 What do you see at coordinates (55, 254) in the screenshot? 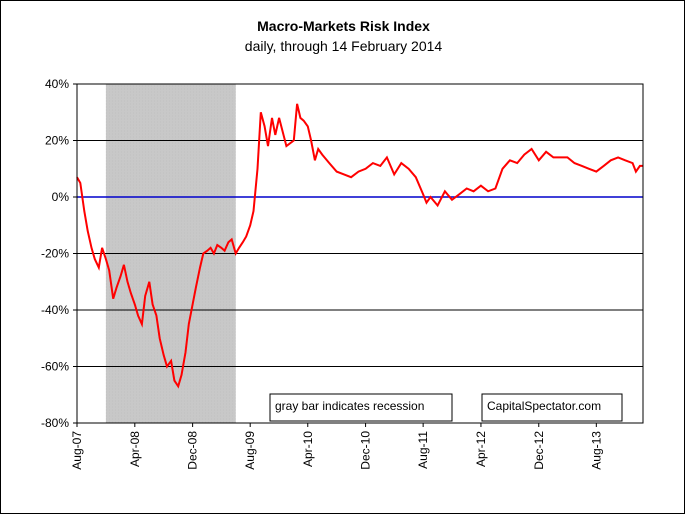
I see `y-tick-label: -20%` at bounding box center [55, 254].